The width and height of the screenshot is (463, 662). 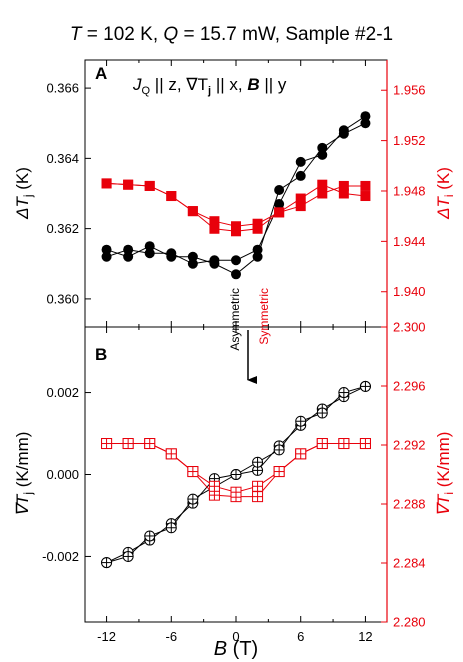 I want to click on panel-a-right-tick-label: 1.940, so click(x=409, y=291).